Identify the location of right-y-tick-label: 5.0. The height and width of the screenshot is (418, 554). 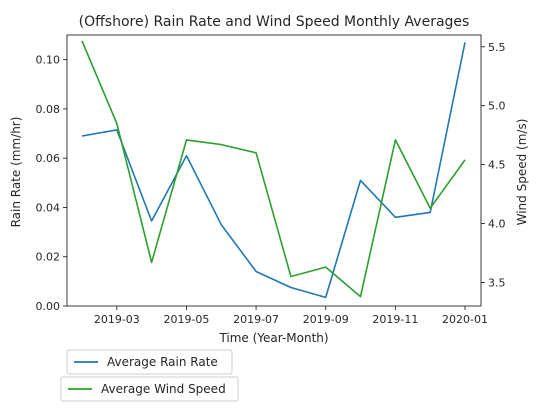
(497, 106).